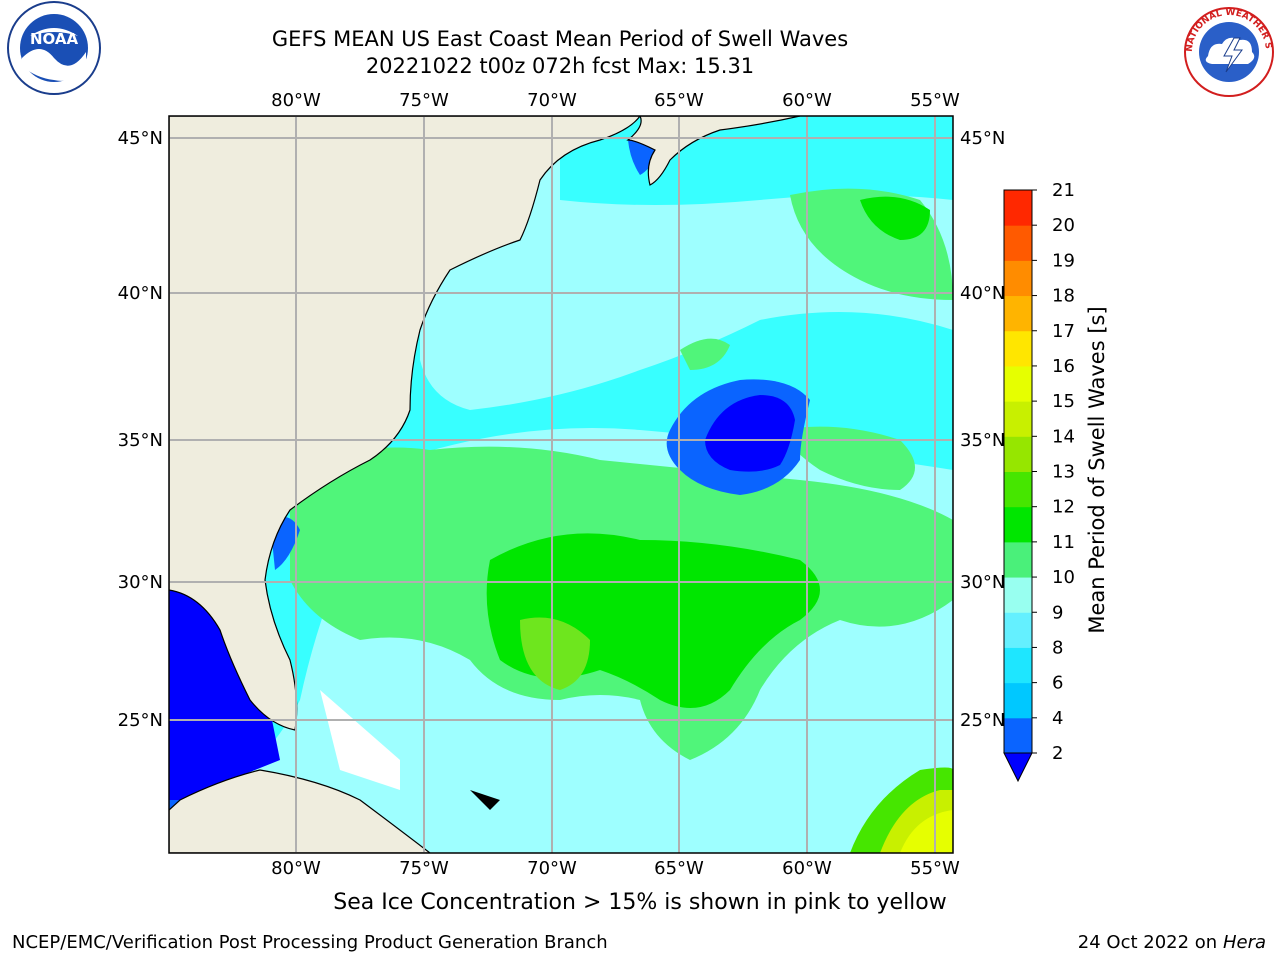 The height and width of the screenshot is (960, 1280). Describe the element at coordinates (1057, 753) in the screenshot. I see `colorbar-tick-label: 2` at that location.